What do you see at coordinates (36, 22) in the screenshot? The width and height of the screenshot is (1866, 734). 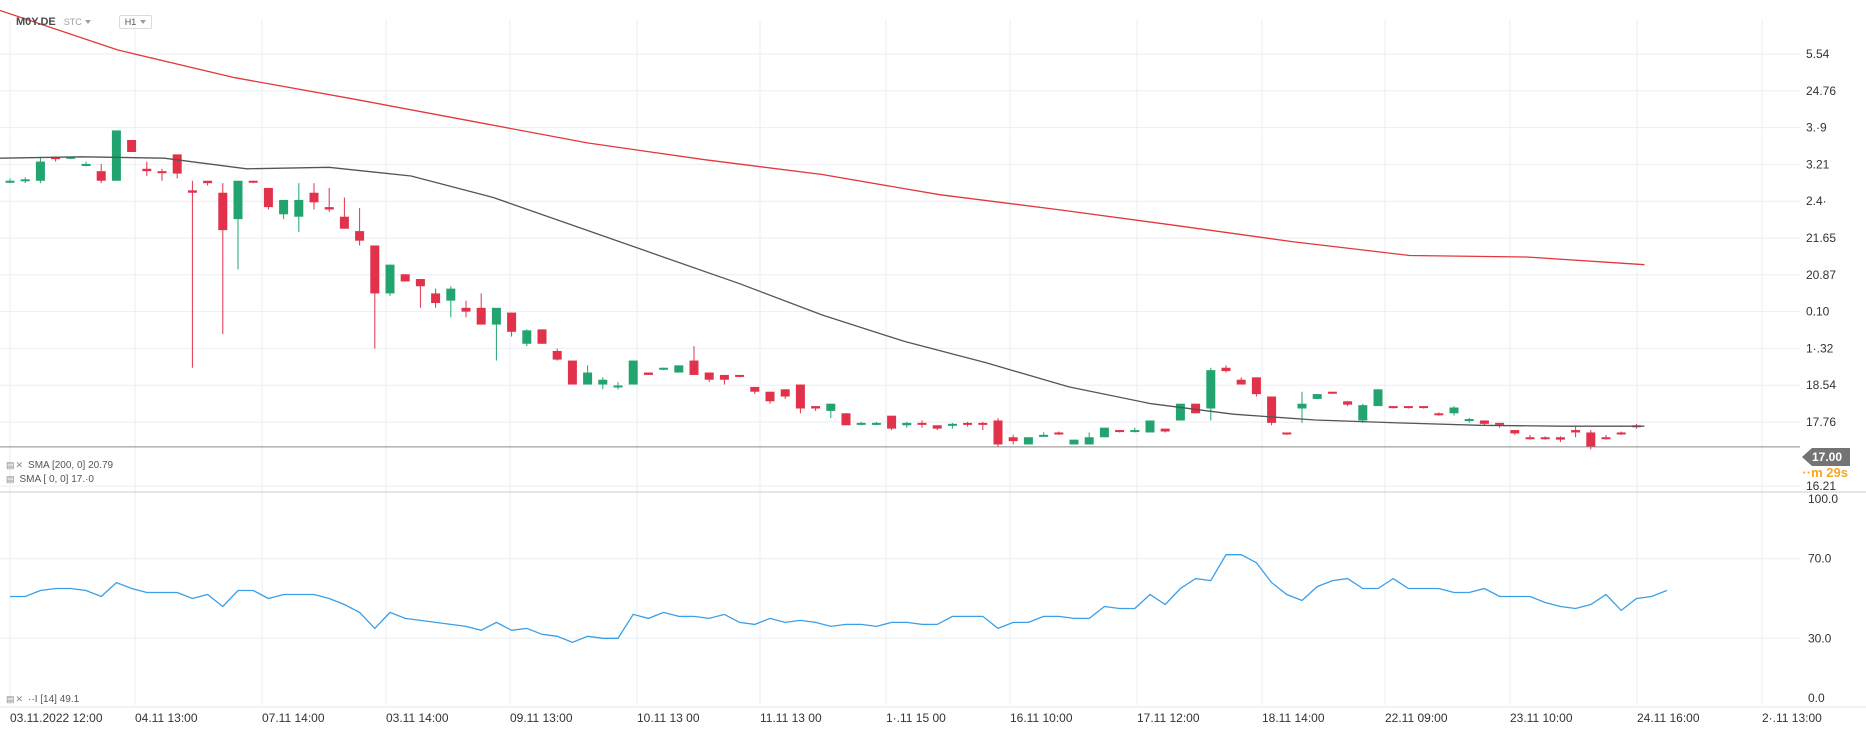 I see `symbol-label: M0Y.DE` at bounding box center [36, 22].